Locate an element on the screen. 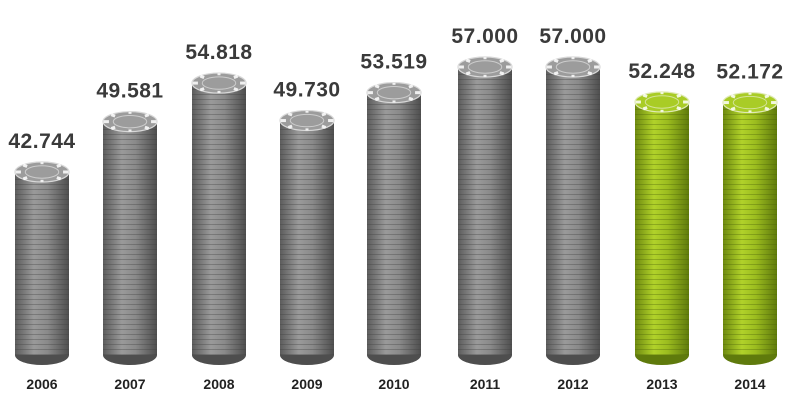 This screenshot has height=394, width=795. x-tick-label-2013: 2013 is located at coordinates (661, 384).